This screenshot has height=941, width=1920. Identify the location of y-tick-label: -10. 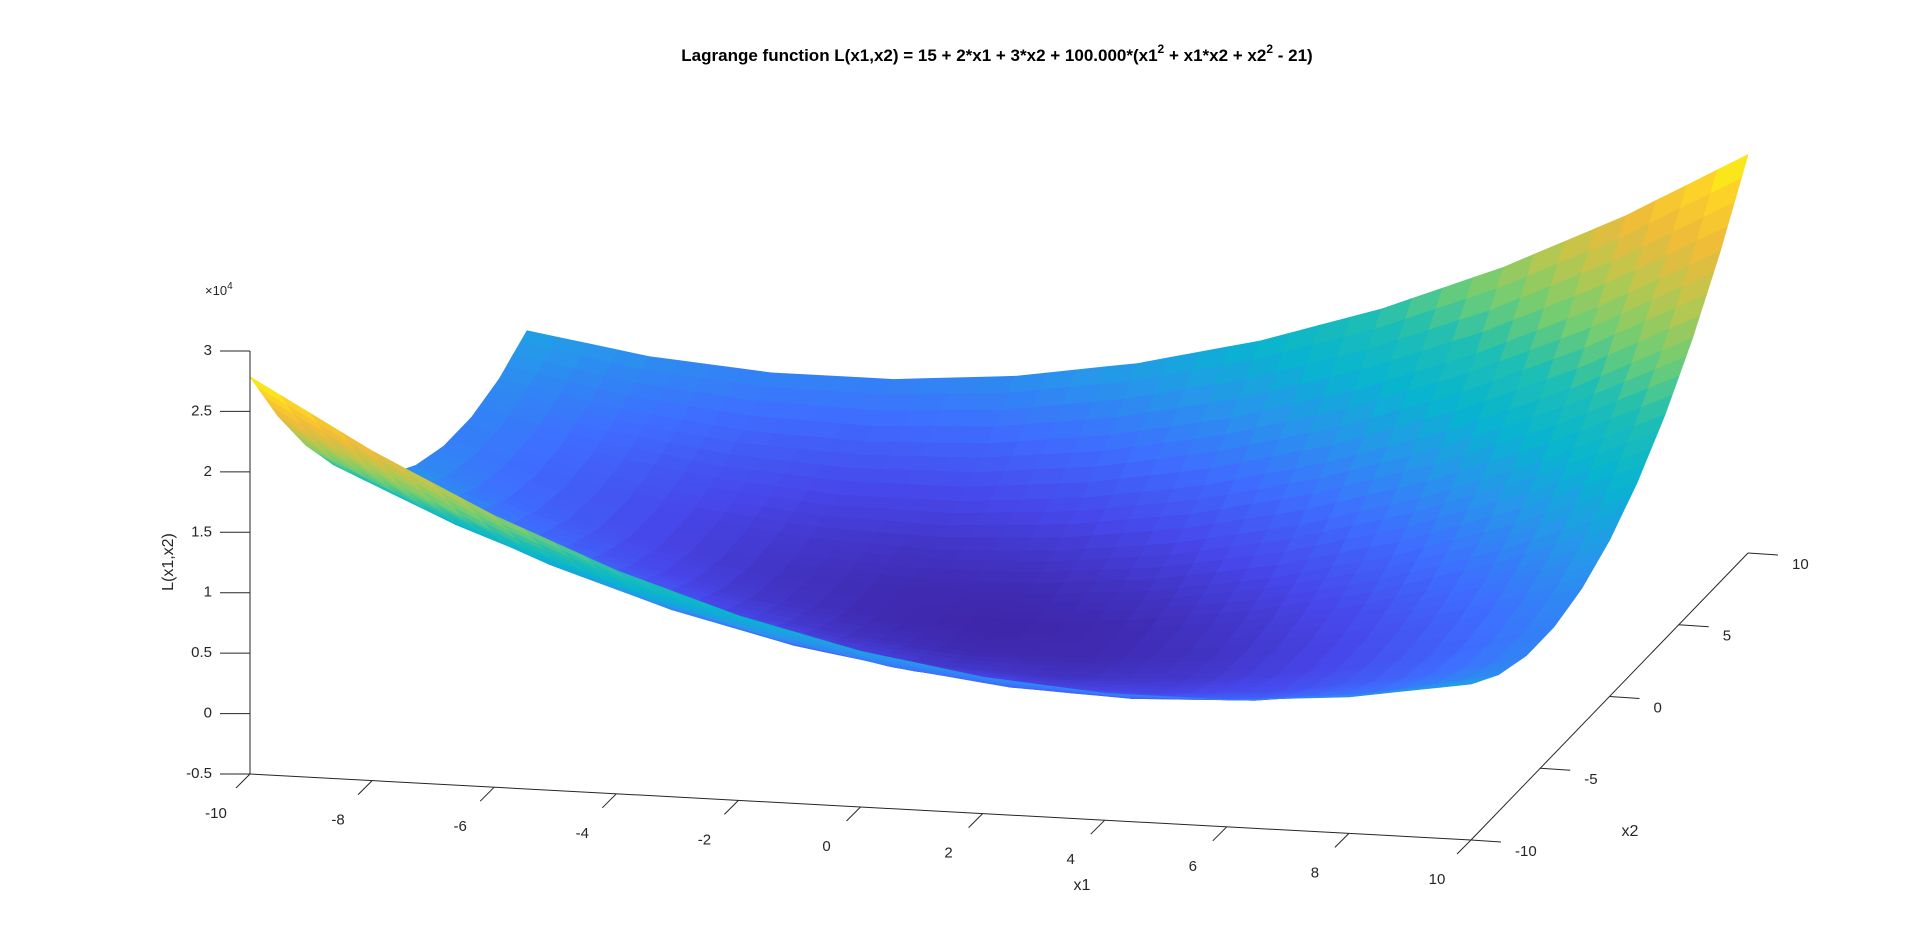
(1526, 851).